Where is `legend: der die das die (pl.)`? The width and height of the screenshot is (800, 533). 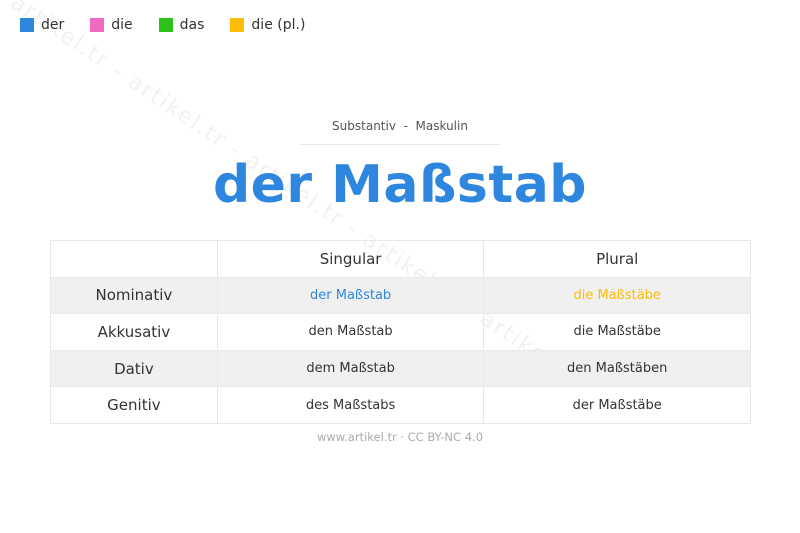
legend: der die das die (pl.) is located at coordinates (175, 25).